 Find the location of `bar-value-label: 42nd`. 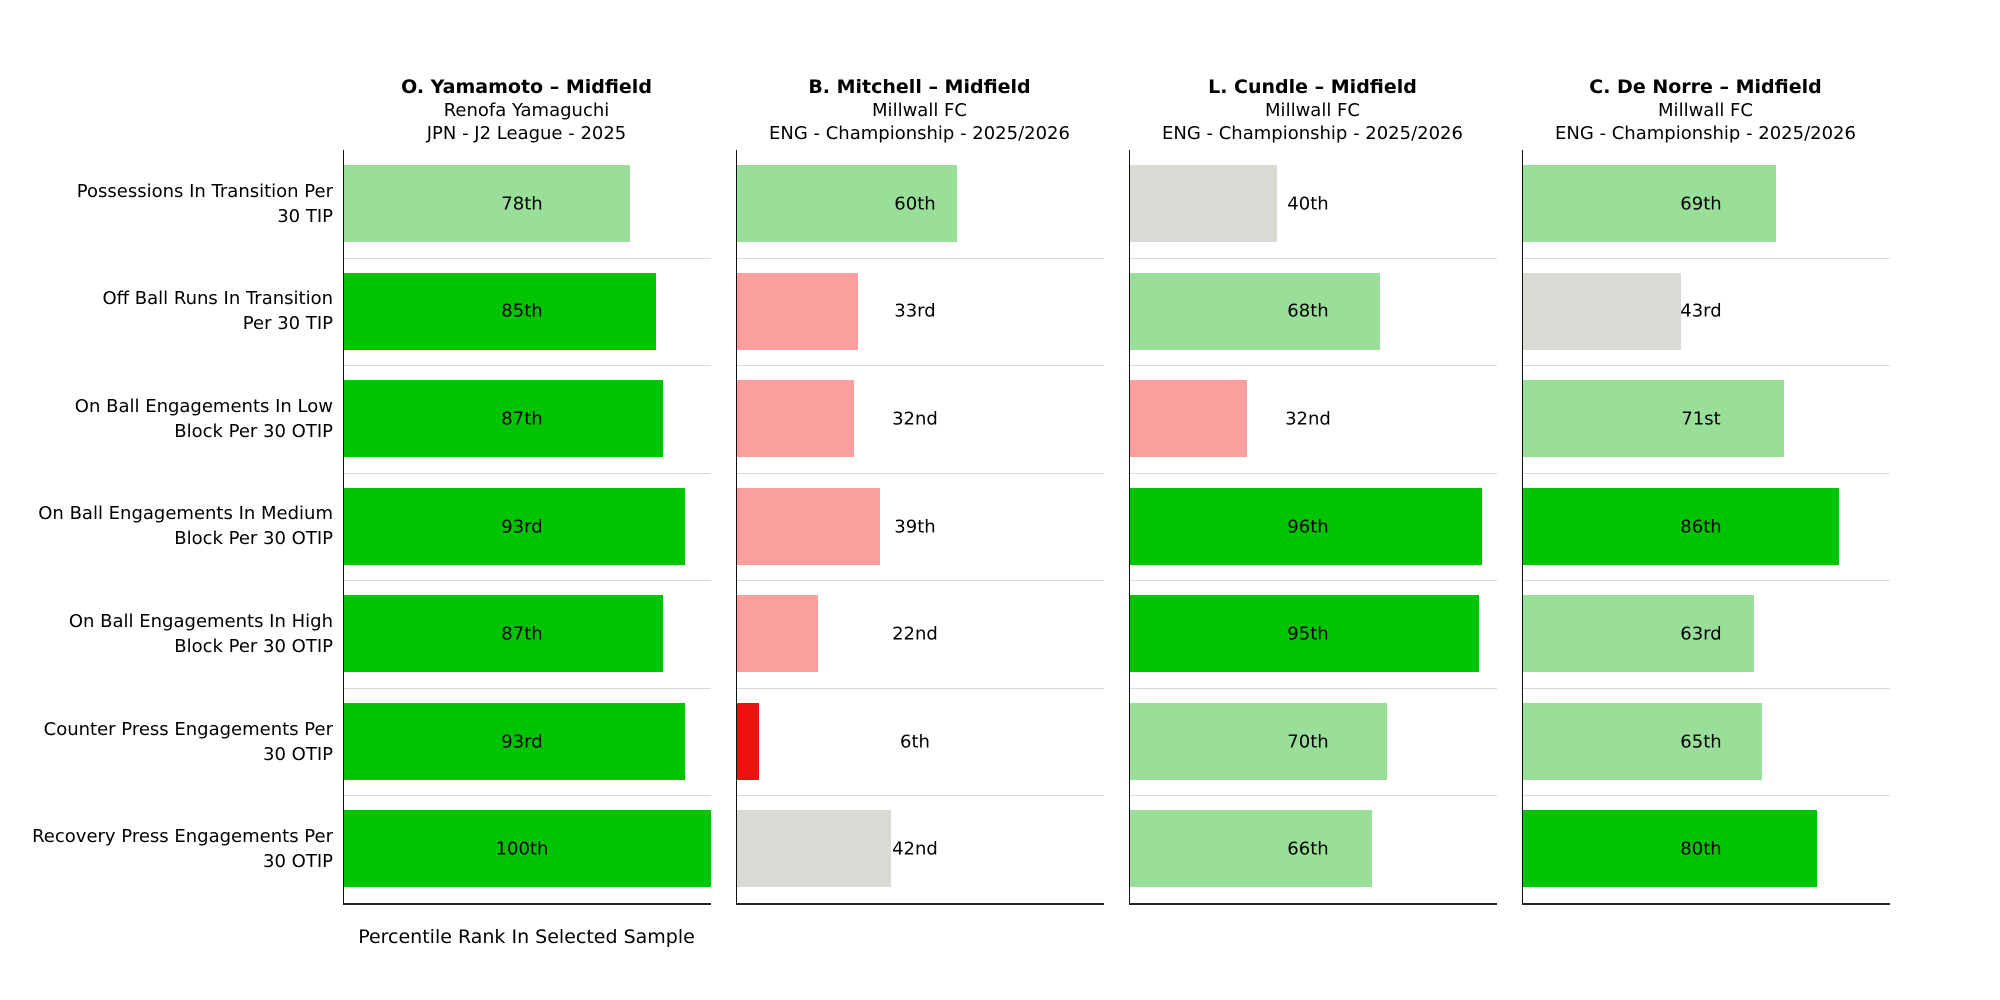

bar-value-label: 42nd is located at coordinates (915, 849).